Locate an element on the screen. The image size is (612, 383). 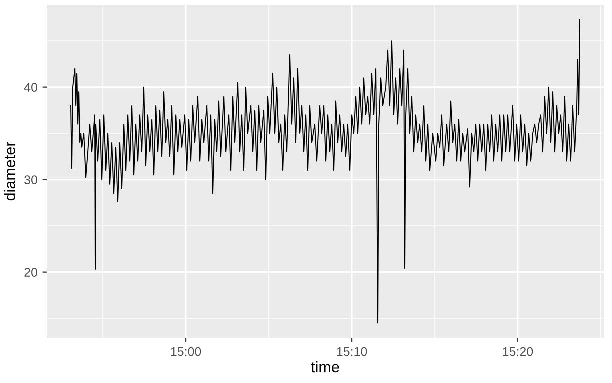
y-tick-label: 20 is located at coordinates (31, 272).